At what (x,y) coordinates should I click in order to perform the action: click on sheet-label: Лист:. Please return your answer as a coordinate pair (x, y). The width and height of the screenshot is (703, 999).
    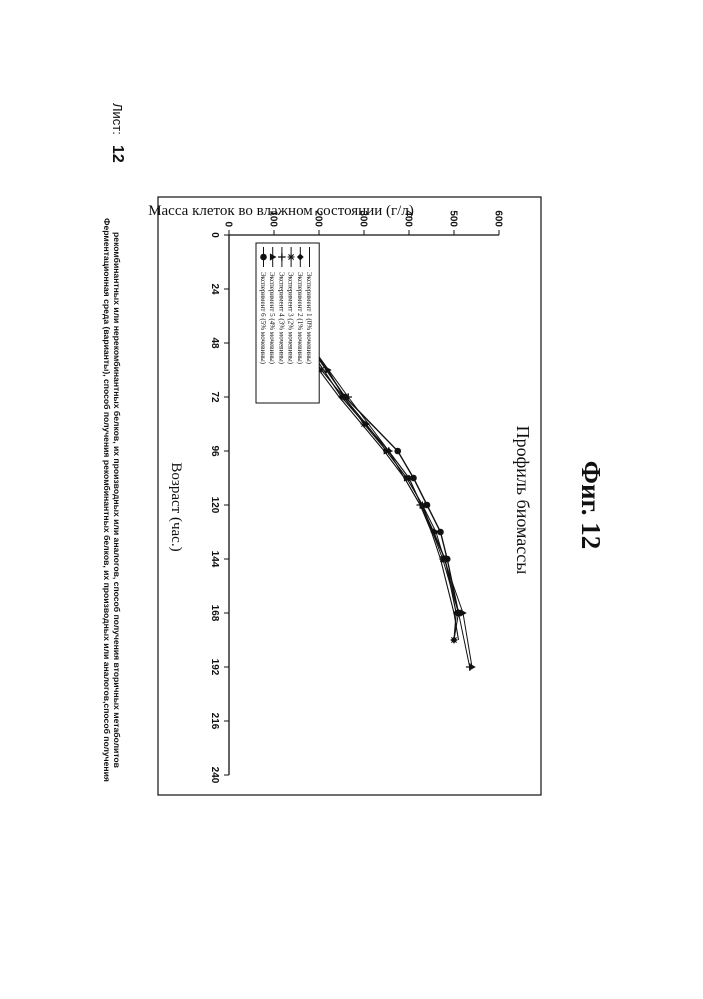
    Looking at the image, I should click on (117, 119).